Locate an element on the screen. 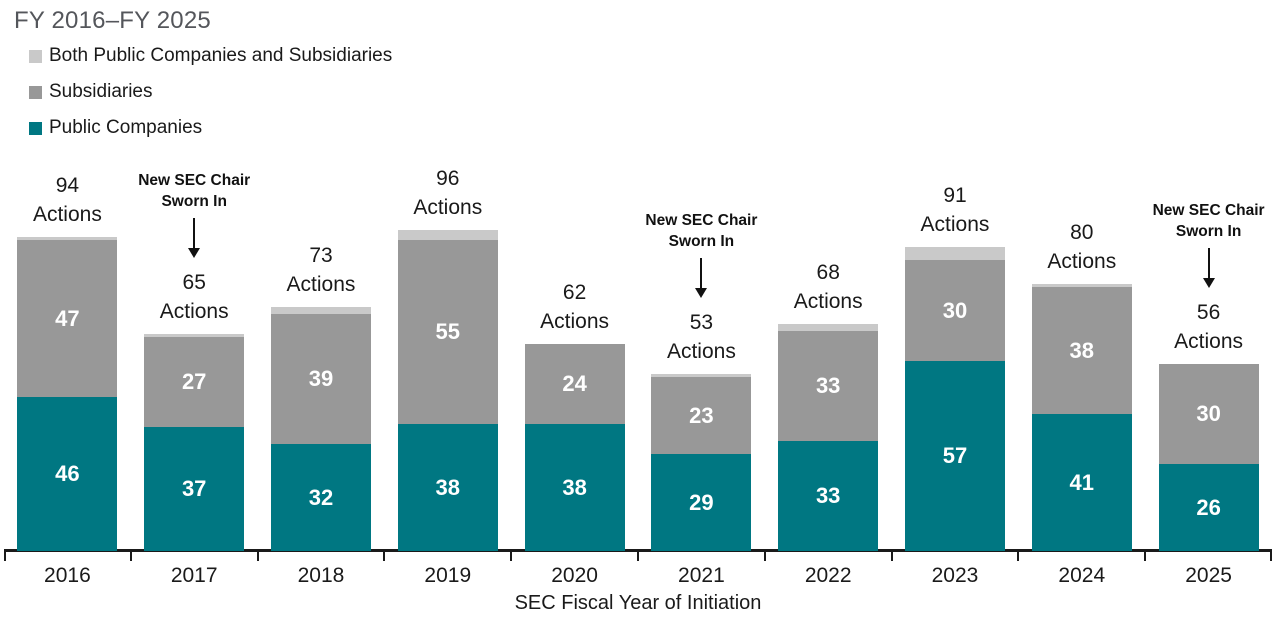  total-label: 56 Actions is located at coordinates (1209, 326).